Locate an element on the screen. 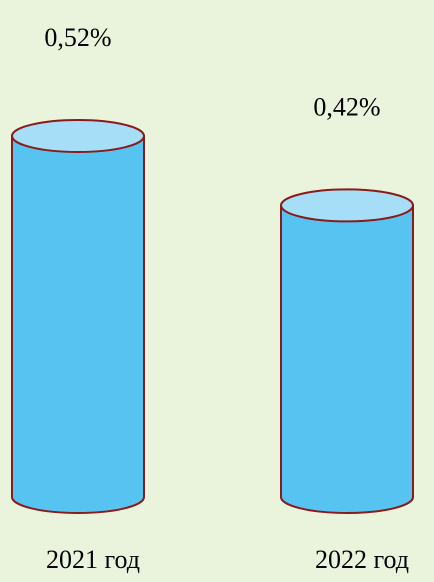 This screenshot has height=582, width=434. category-label: 2022 год is located at coordinates (362, 559).